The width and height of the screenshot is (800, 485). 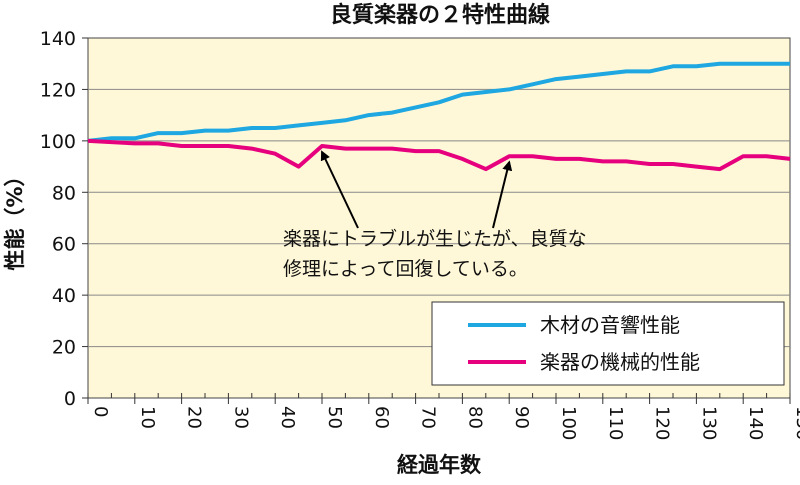 What do you see at coordinates (610, 325) in the screenshot?
I see `legend-label-wood-acoustic: 木材の音響性能` at bounding box center [610, 325].